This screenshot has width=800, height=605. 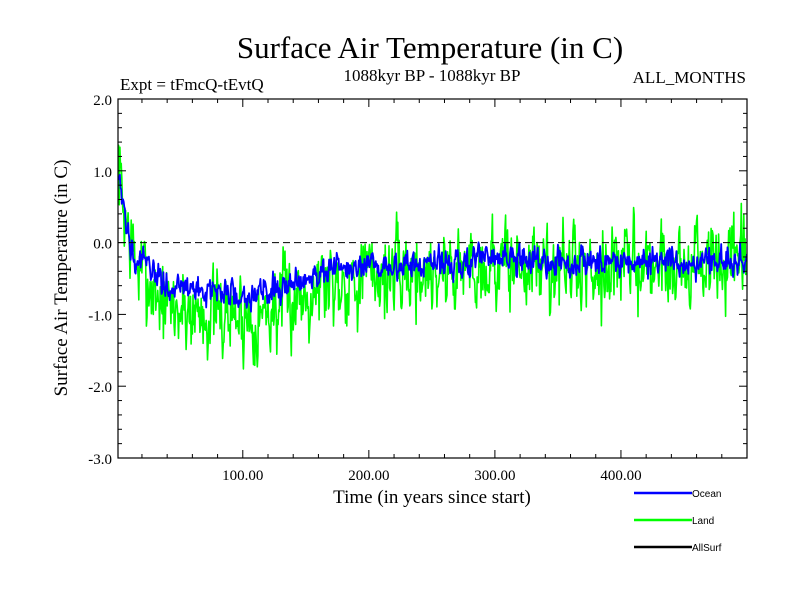 What do you see at coordinates (430, 47) in the screenshot?
I see `chart-title: Surface Air Temperature (in C)` at bounding box center [430, 47].